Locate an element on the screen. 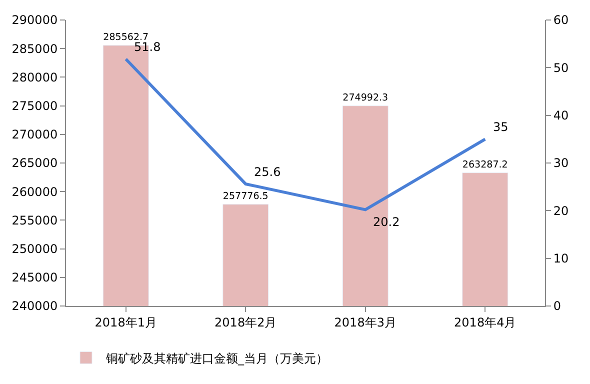  y-tick-label: 255000 is located at coordinates (35, 220).